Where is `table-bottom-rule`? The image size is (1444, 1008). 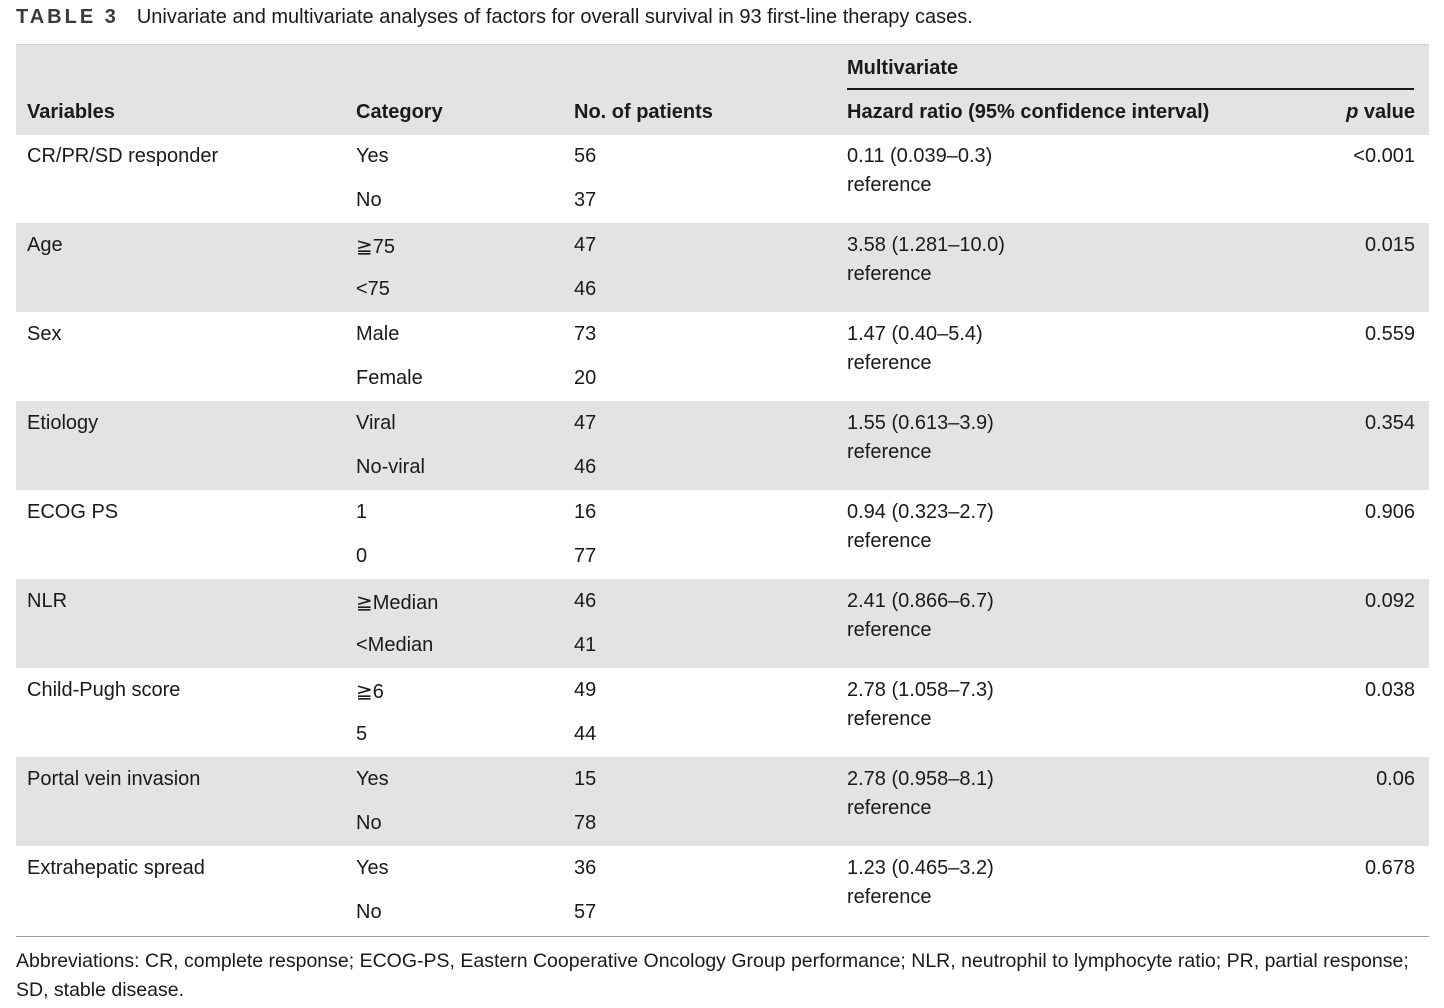 table-bottom-rule is located at coordinates (722, 936).